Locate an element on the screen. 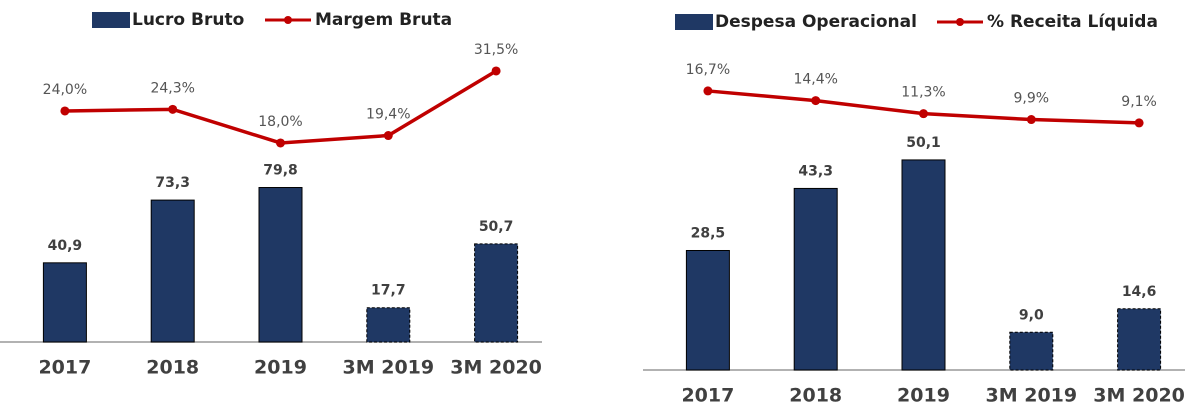 This screenshot has width=1186, height=403. legend-label: Lucro Bruto is located at coordinates (188, 20).